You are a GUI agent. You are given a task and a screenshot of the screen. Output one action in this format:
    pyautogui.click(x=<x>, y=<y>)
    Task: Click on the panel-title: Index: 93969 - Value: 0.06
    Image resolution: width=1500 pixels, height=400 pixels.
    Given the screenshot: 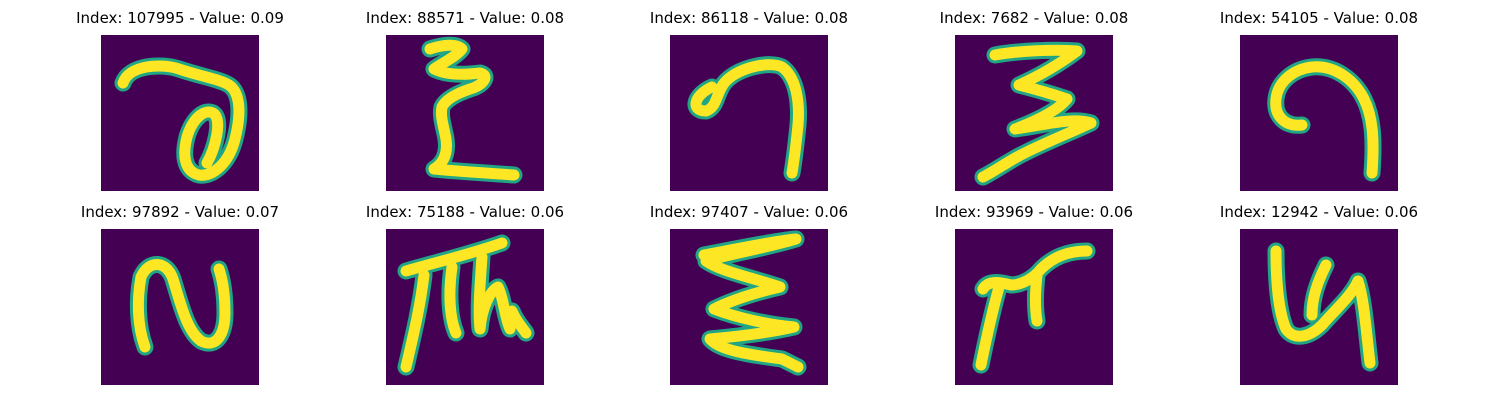 What is the action you would take?
    pyautogui.click(x=1034, y=212)
    